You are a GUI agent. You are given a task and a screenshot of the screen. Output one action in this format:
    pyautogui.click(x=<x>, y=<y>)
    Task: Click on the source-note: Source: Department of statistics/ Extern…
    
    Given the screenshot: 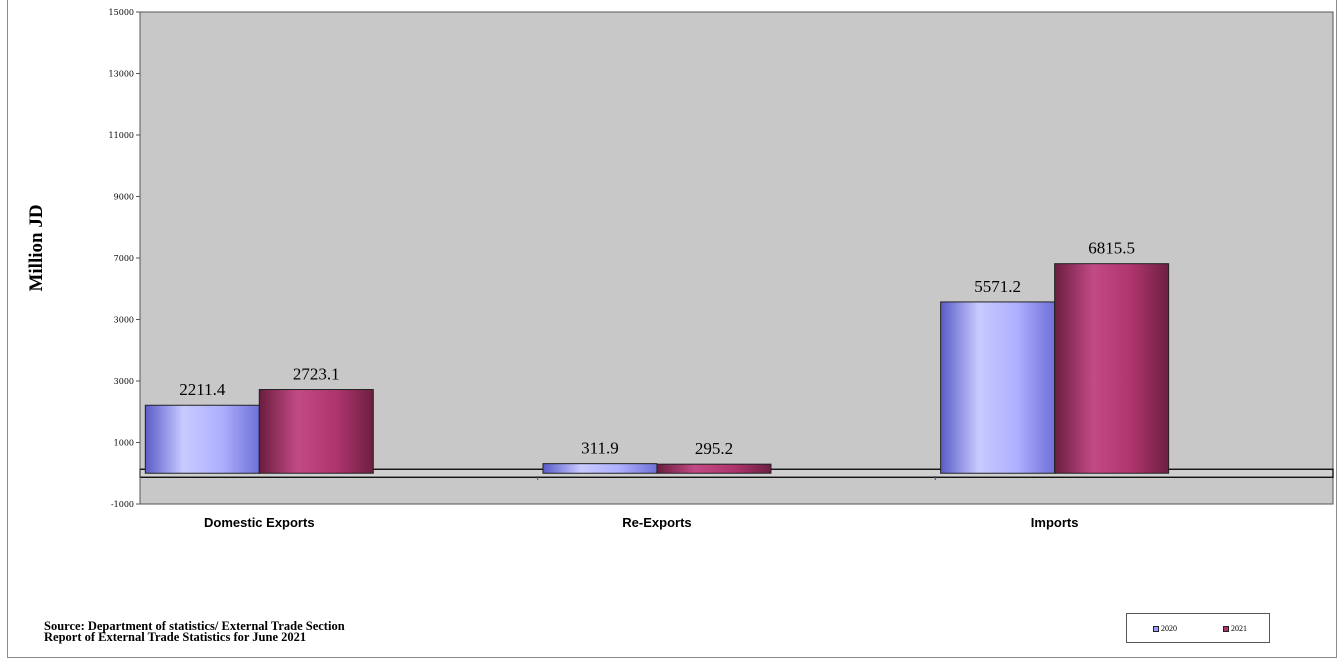 What is the action you would take?
    pyautogui.click(x=194, y=631)
    